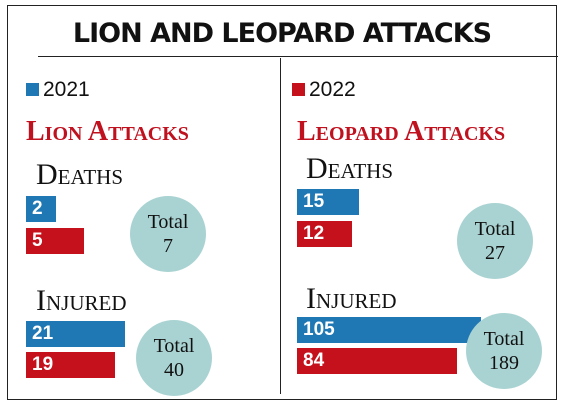  What do you see at coordinates (350, 168) in the screenshot?
I see `leopard-deaths-label: Deaths` at bounding box center [350, 168].